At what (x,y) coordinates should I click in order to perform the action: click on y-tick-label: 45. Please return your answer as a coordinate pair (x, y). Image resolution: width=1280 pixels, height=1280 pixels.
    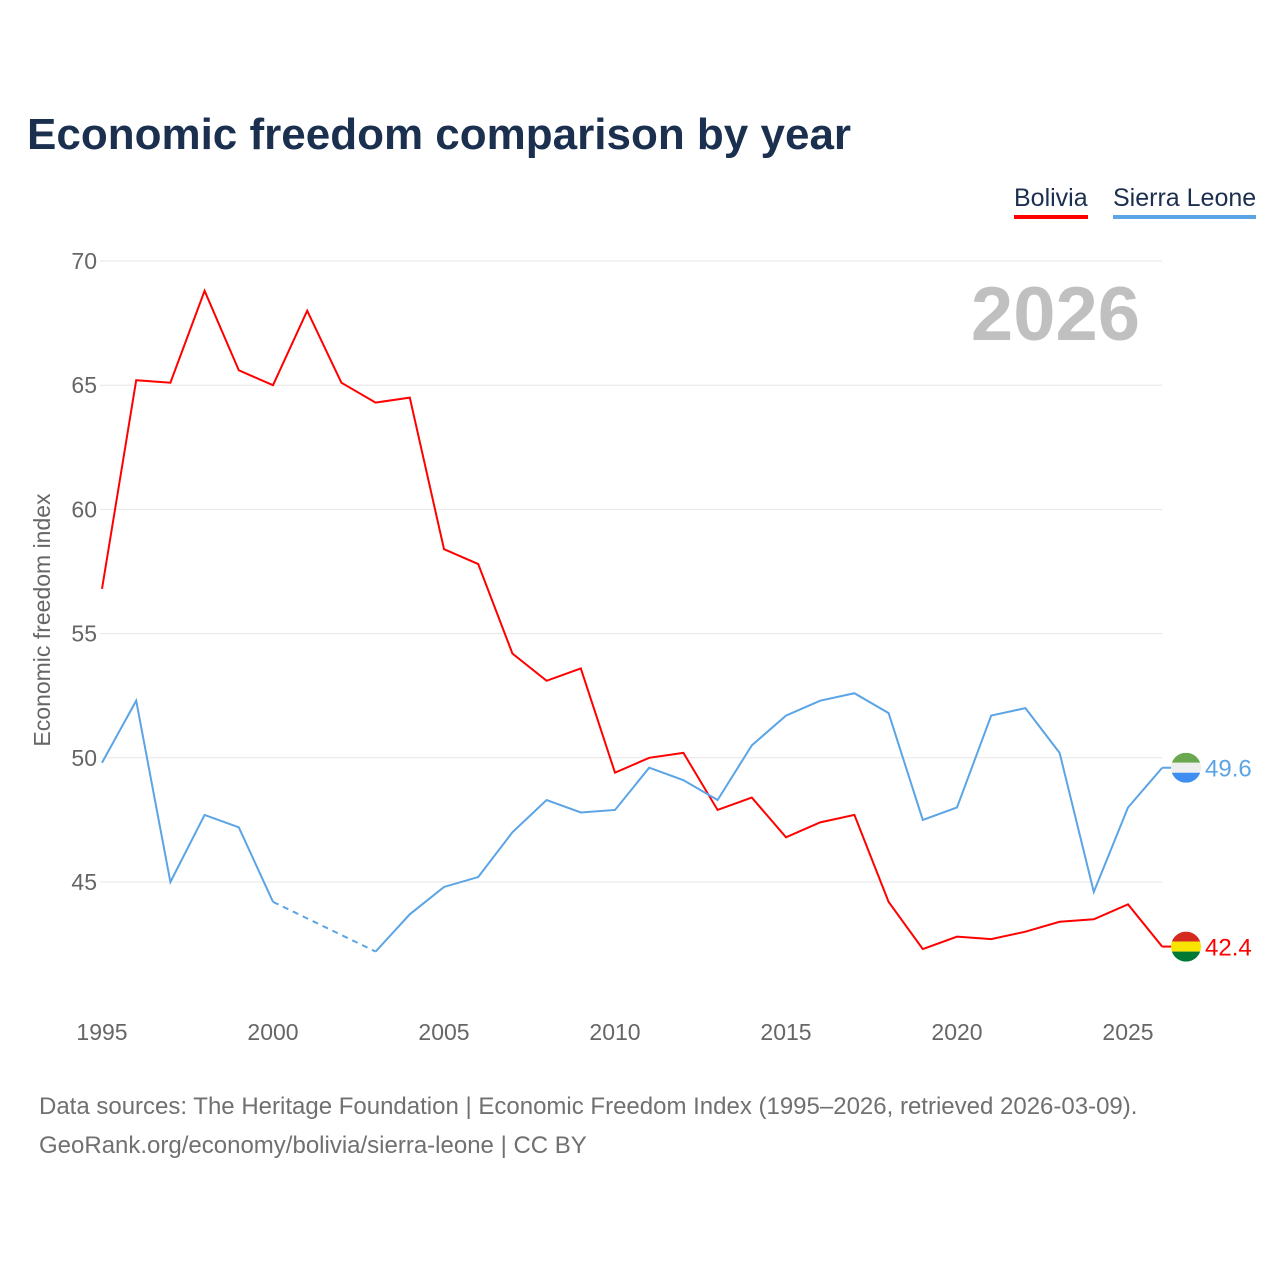
    Looking at the image, I should click on (84, 882).